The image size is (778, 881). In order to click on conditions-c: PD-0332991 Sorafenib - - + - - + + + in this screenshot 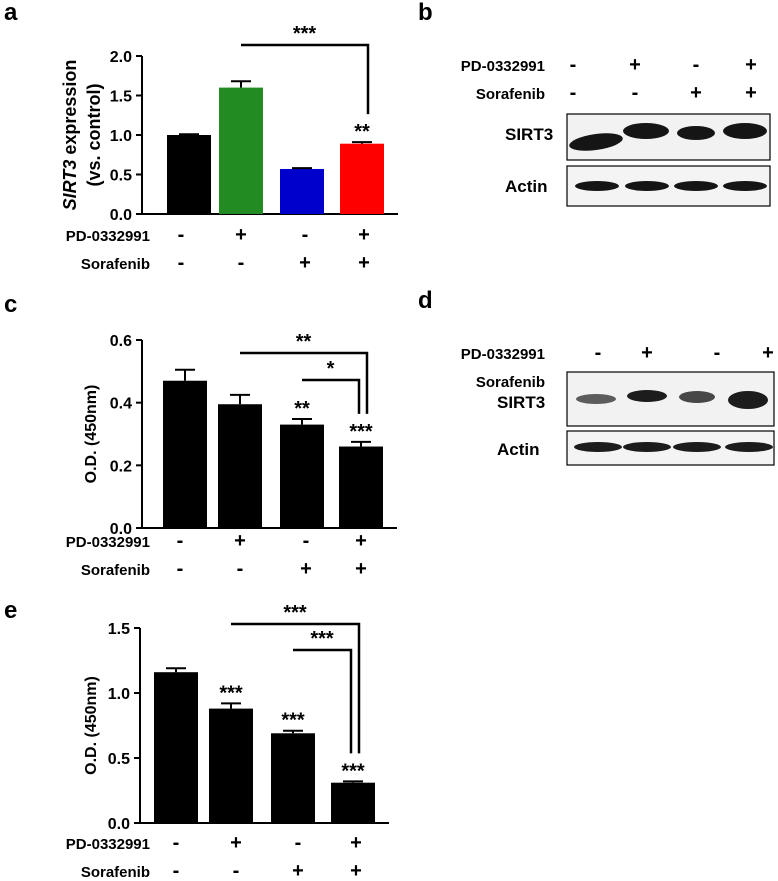, I will do `click(216, 555)`.